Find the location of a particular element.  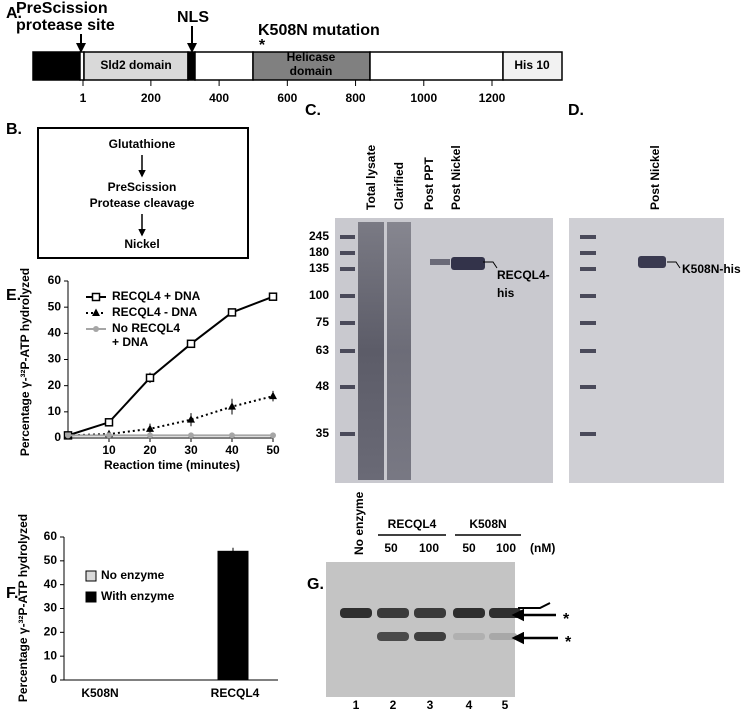

x-tick-label: 40 is located at coordinates (232, 450).